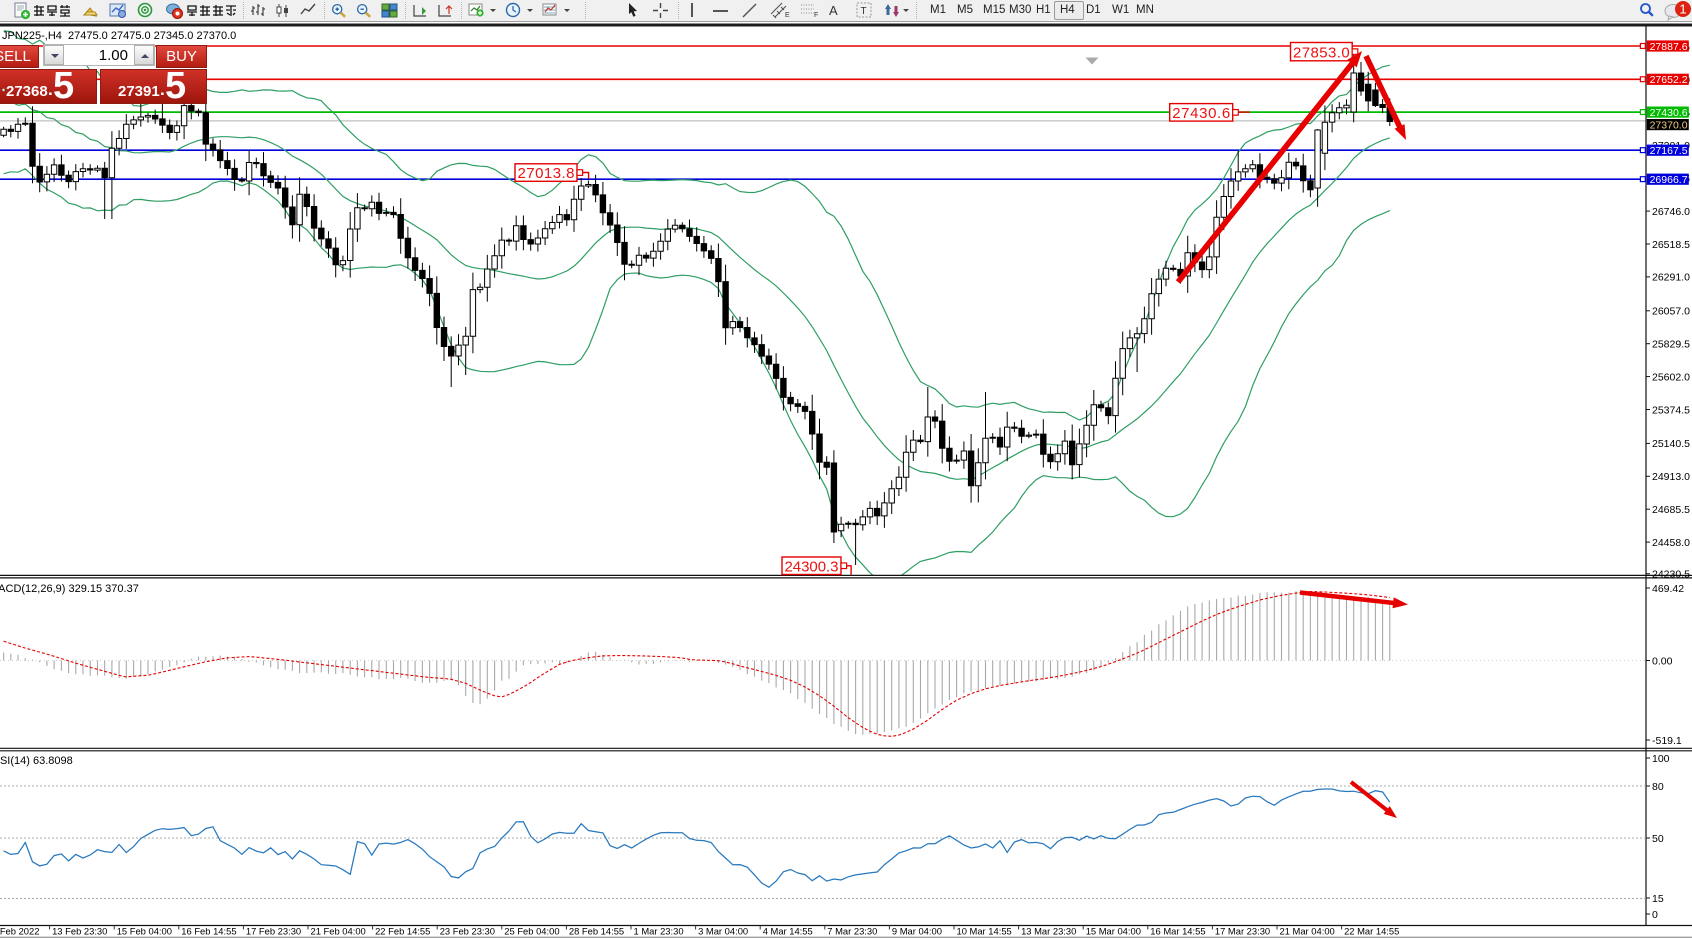  Describe the element at coordinates (273, 931) in the screenshot. I see `svg-text: 17 Feb 23:30` at that location.